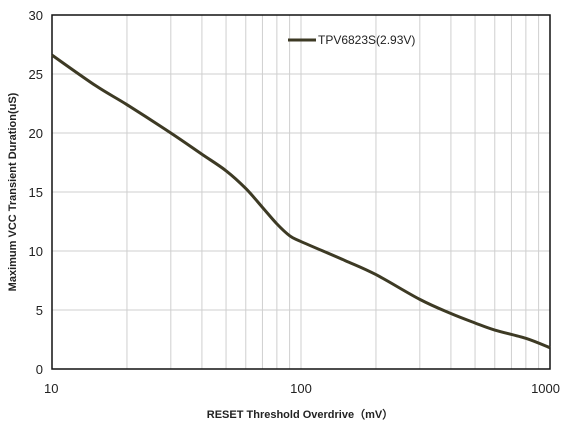 Image resolution: width=566 pixels, height=430 pixels. Describe the element at coordinates (36, 74) in the screenshot. I see `y-tick-label: 25` at that location.